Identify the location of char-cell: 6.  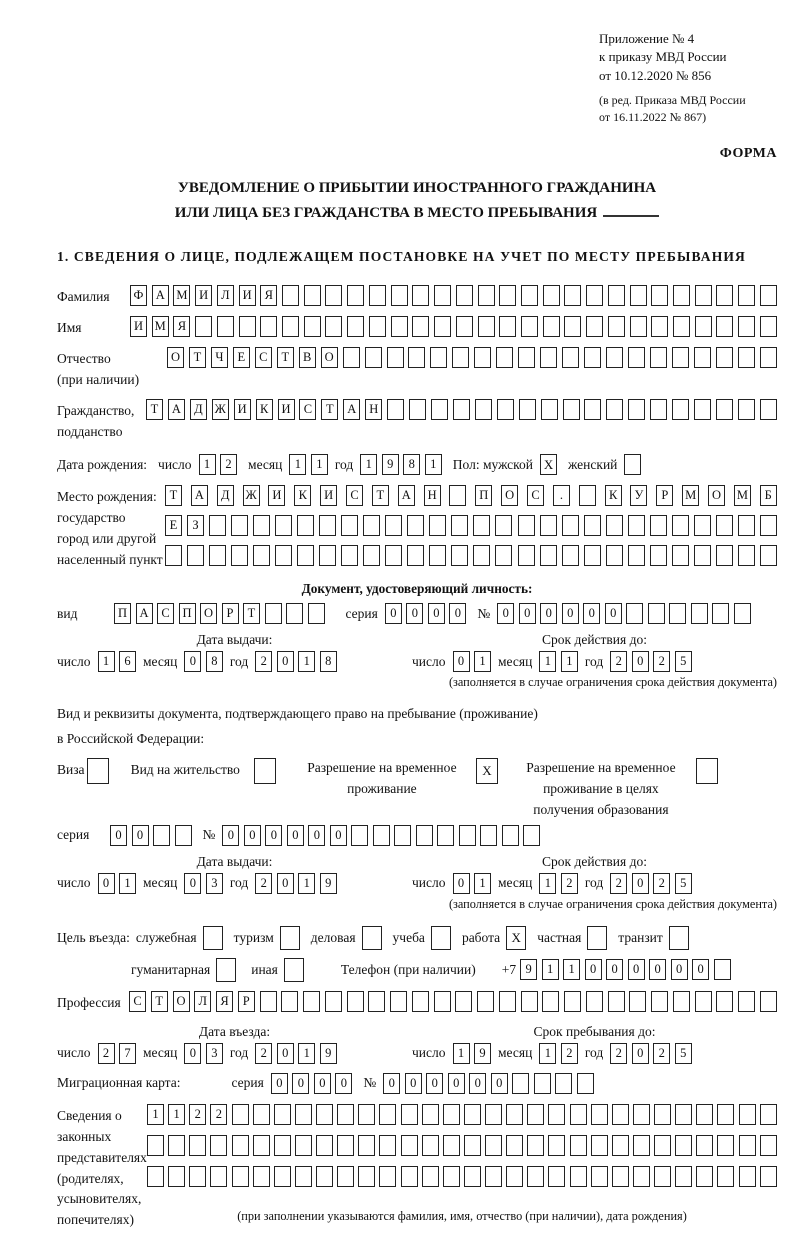
(127, 662).